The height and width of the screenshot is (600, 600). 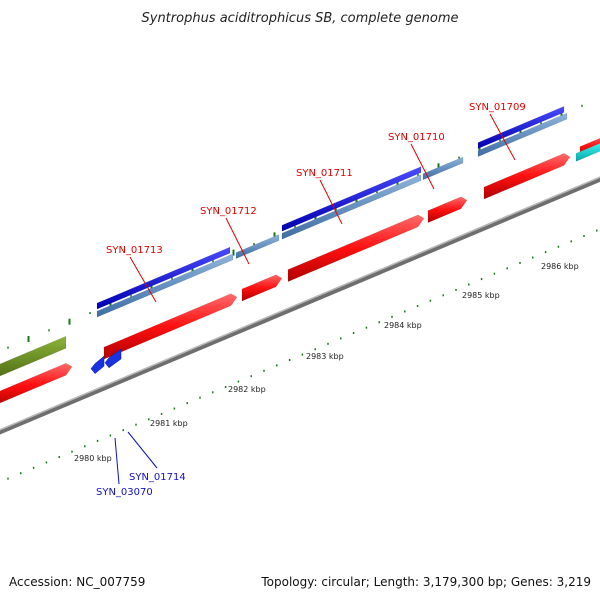 I want to click on ruler-label: 2985 kbp, so click(x=481, y=295).